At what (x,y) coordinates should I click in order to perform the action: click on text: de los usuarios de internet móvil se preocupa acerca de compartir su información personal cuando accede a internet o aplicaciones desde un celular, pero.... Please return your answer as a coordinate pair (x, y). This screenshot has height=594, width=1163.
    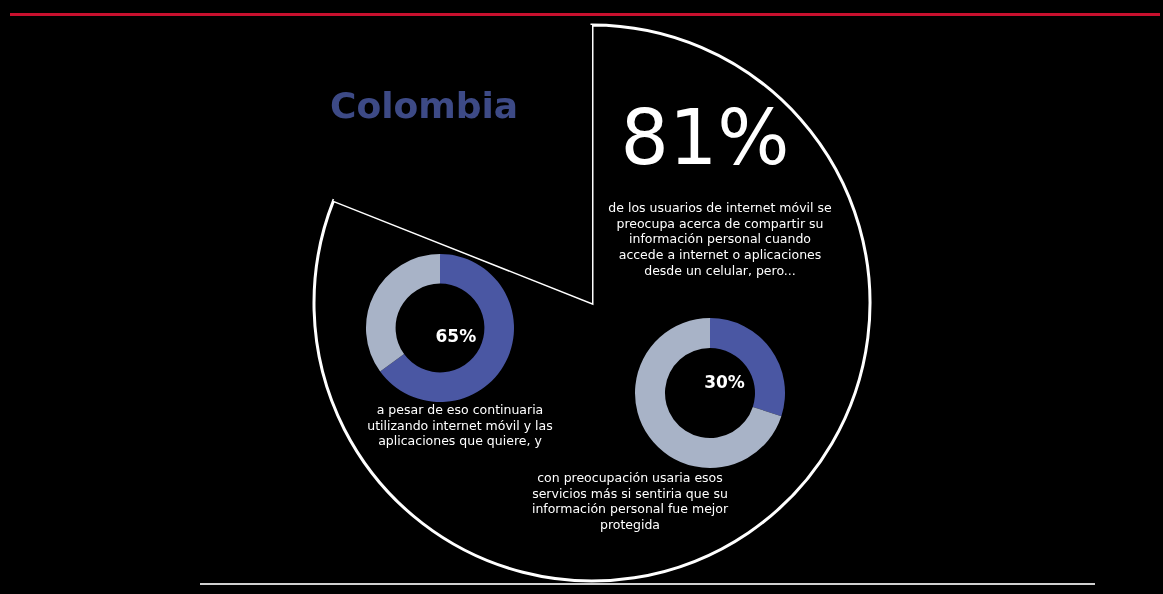
    Looking at the image, I should click on (720, 239).